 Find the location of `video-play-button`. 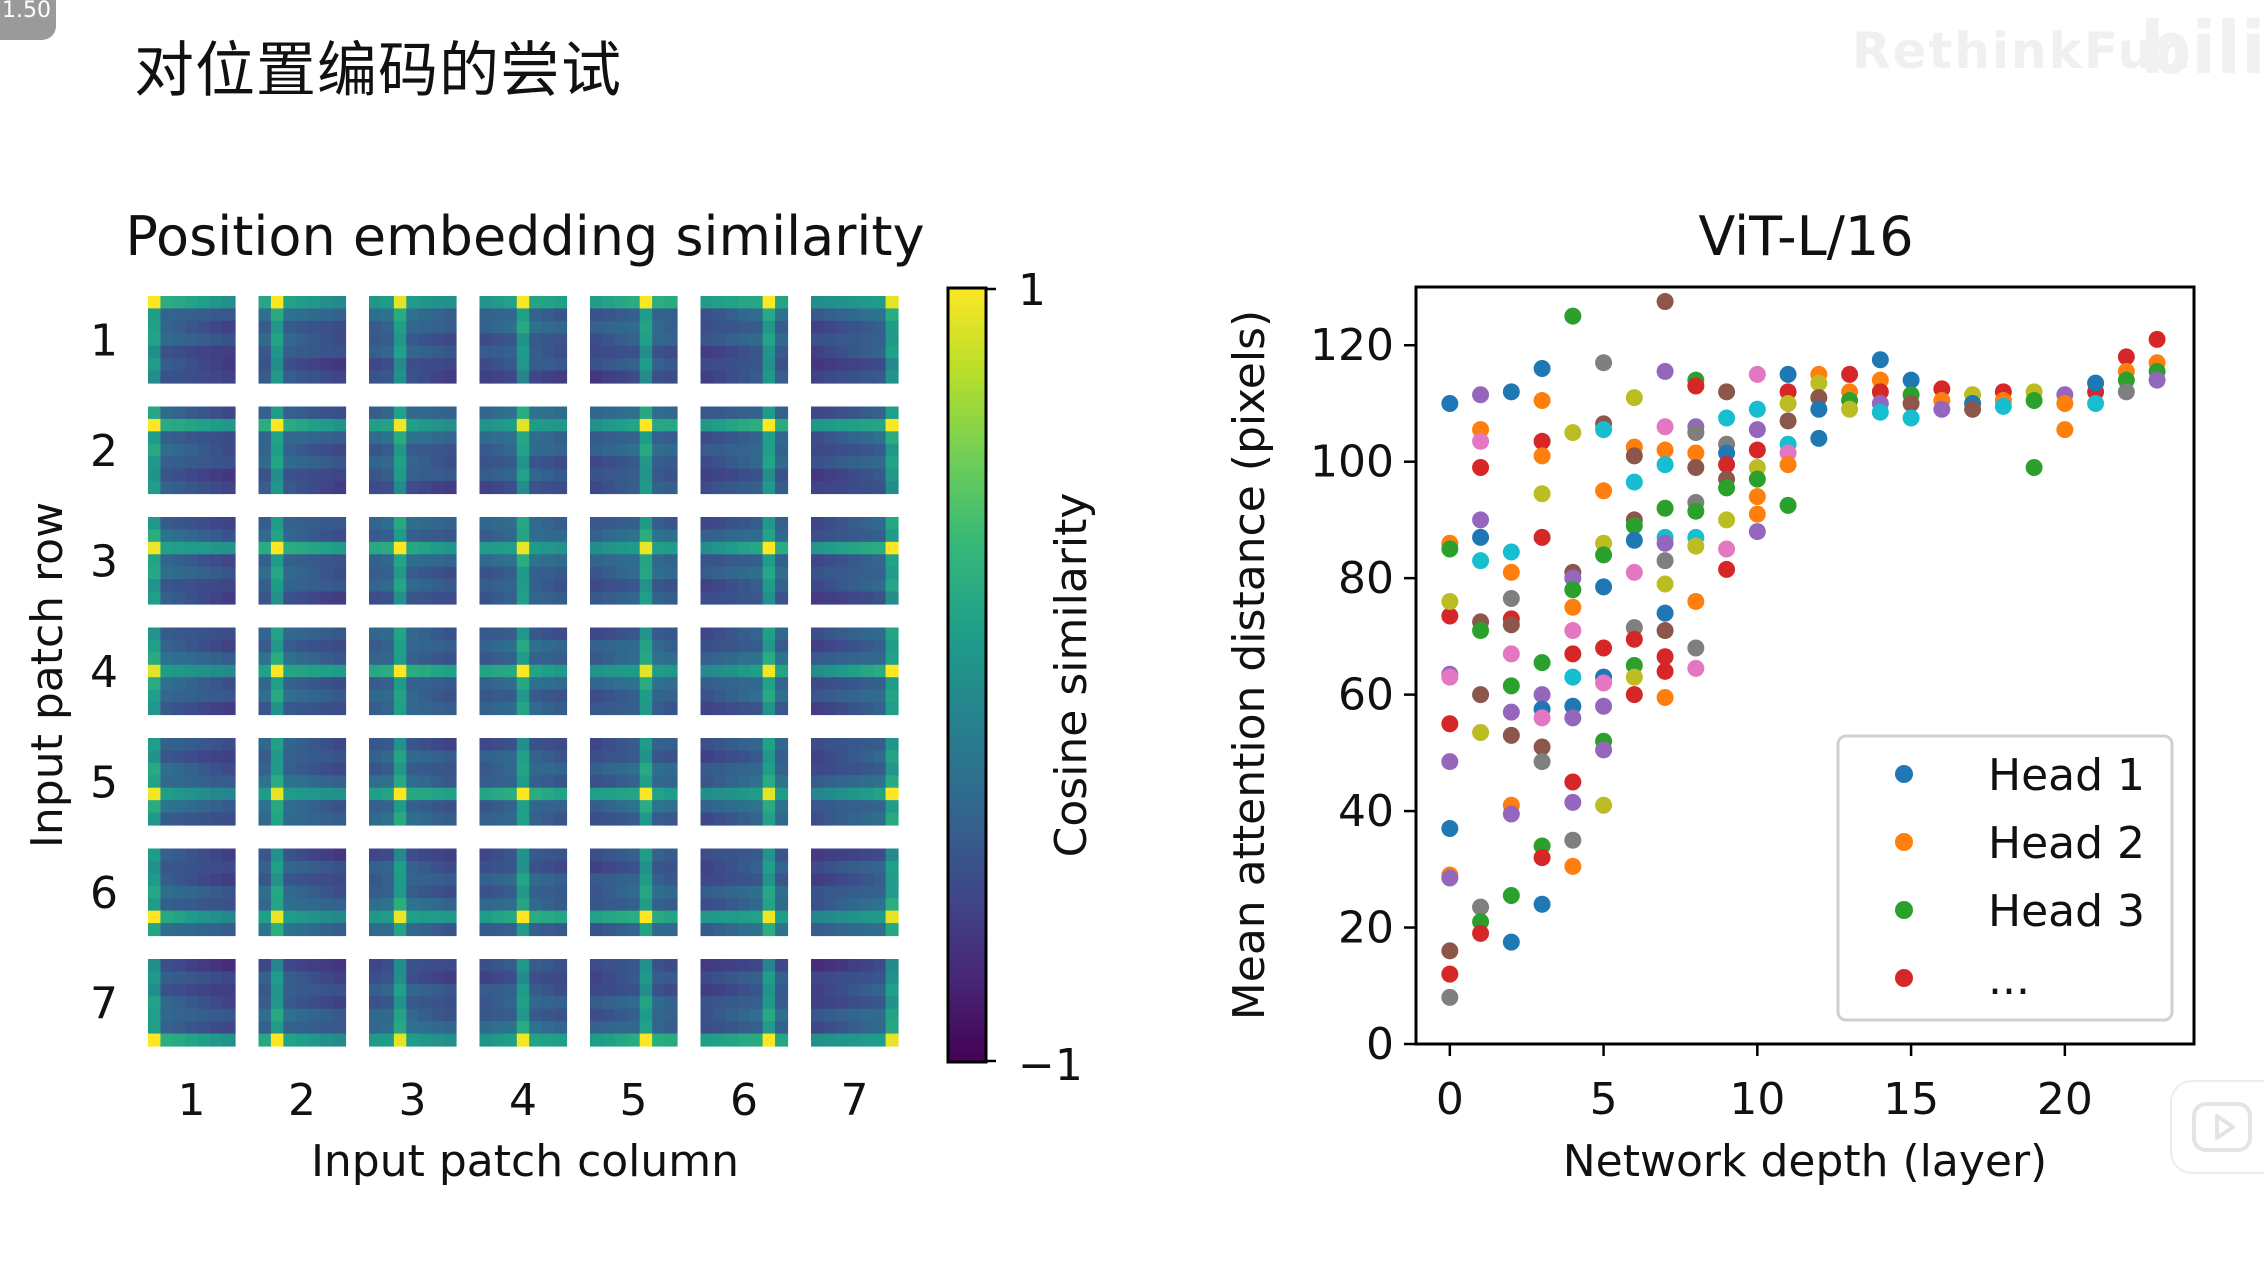

video-play-button is located at coordinates (2217, 1127).